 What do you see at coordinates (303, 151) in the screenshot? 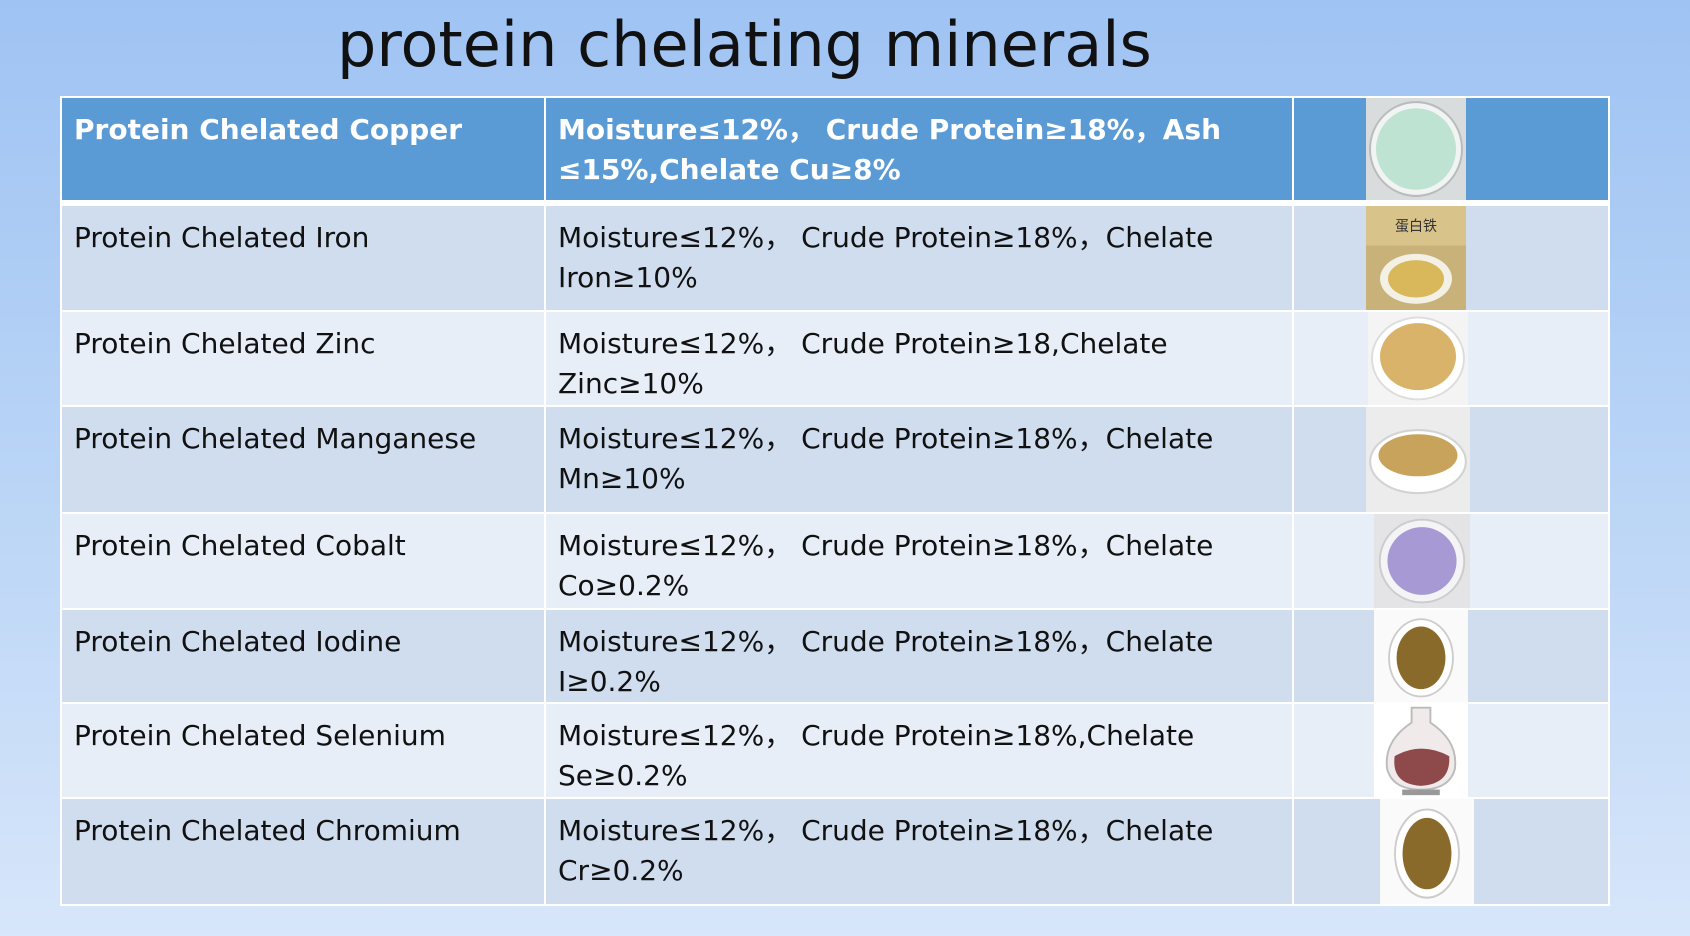
I see `product-name-cell: Protein Chelated Copper` at bounding box center [303, 151].